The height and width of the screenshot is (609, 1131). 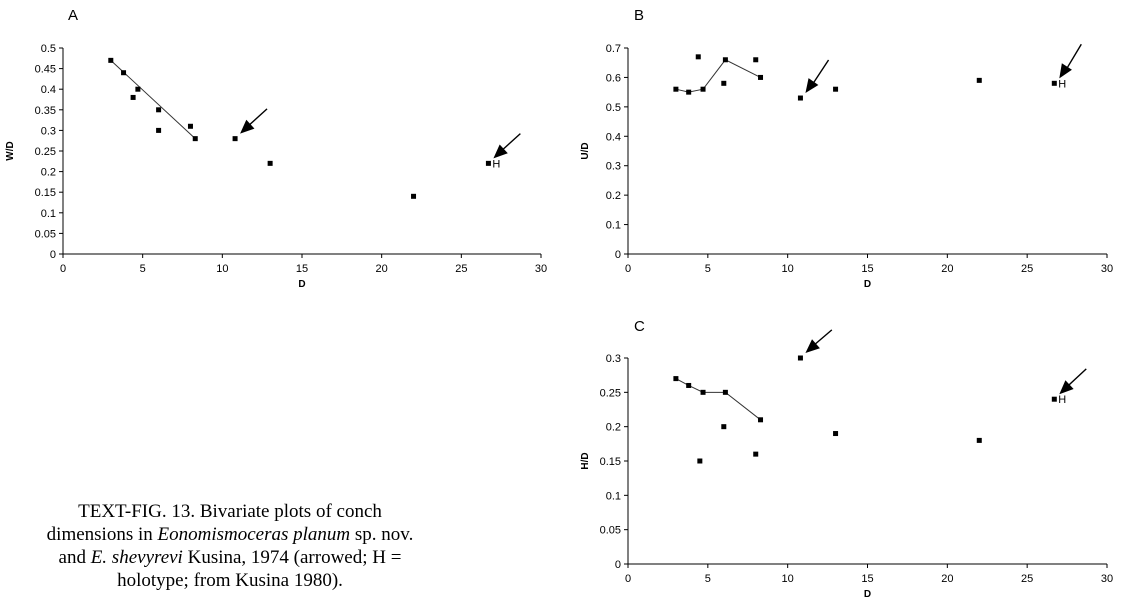 I want to click on panel-label: A, so click(x=73, y=15).